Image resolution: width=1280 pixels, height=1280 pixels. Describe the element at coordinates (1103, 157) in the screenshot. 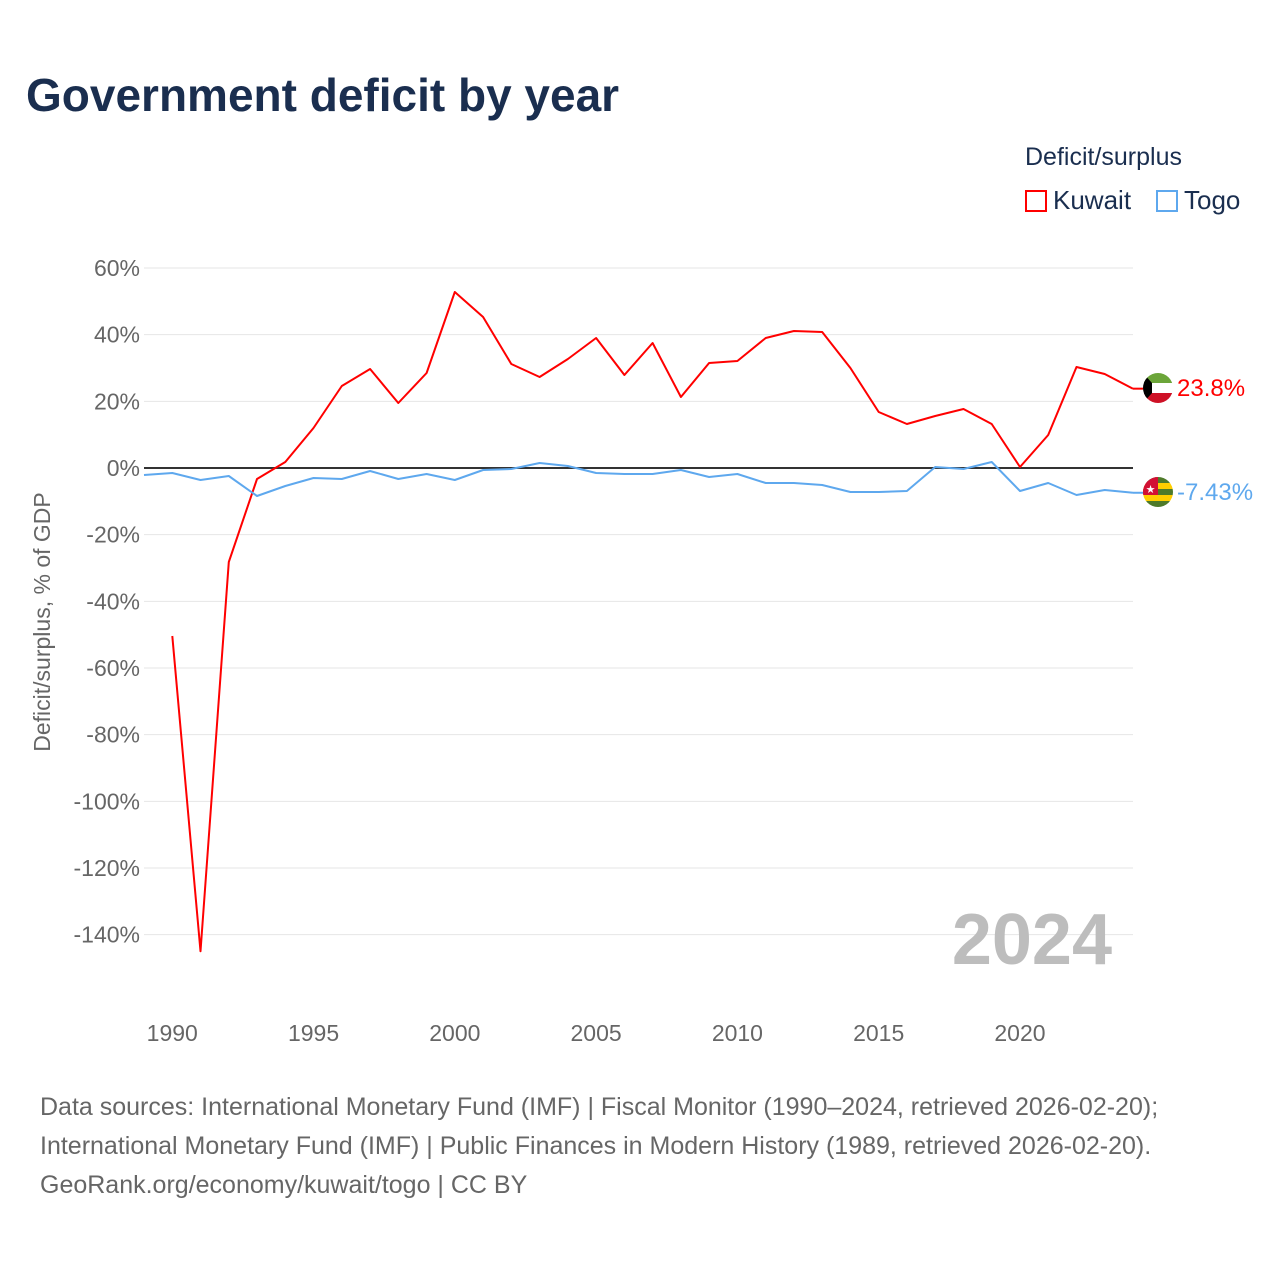

I see `legend-title: Deficit/surplus` at that location.